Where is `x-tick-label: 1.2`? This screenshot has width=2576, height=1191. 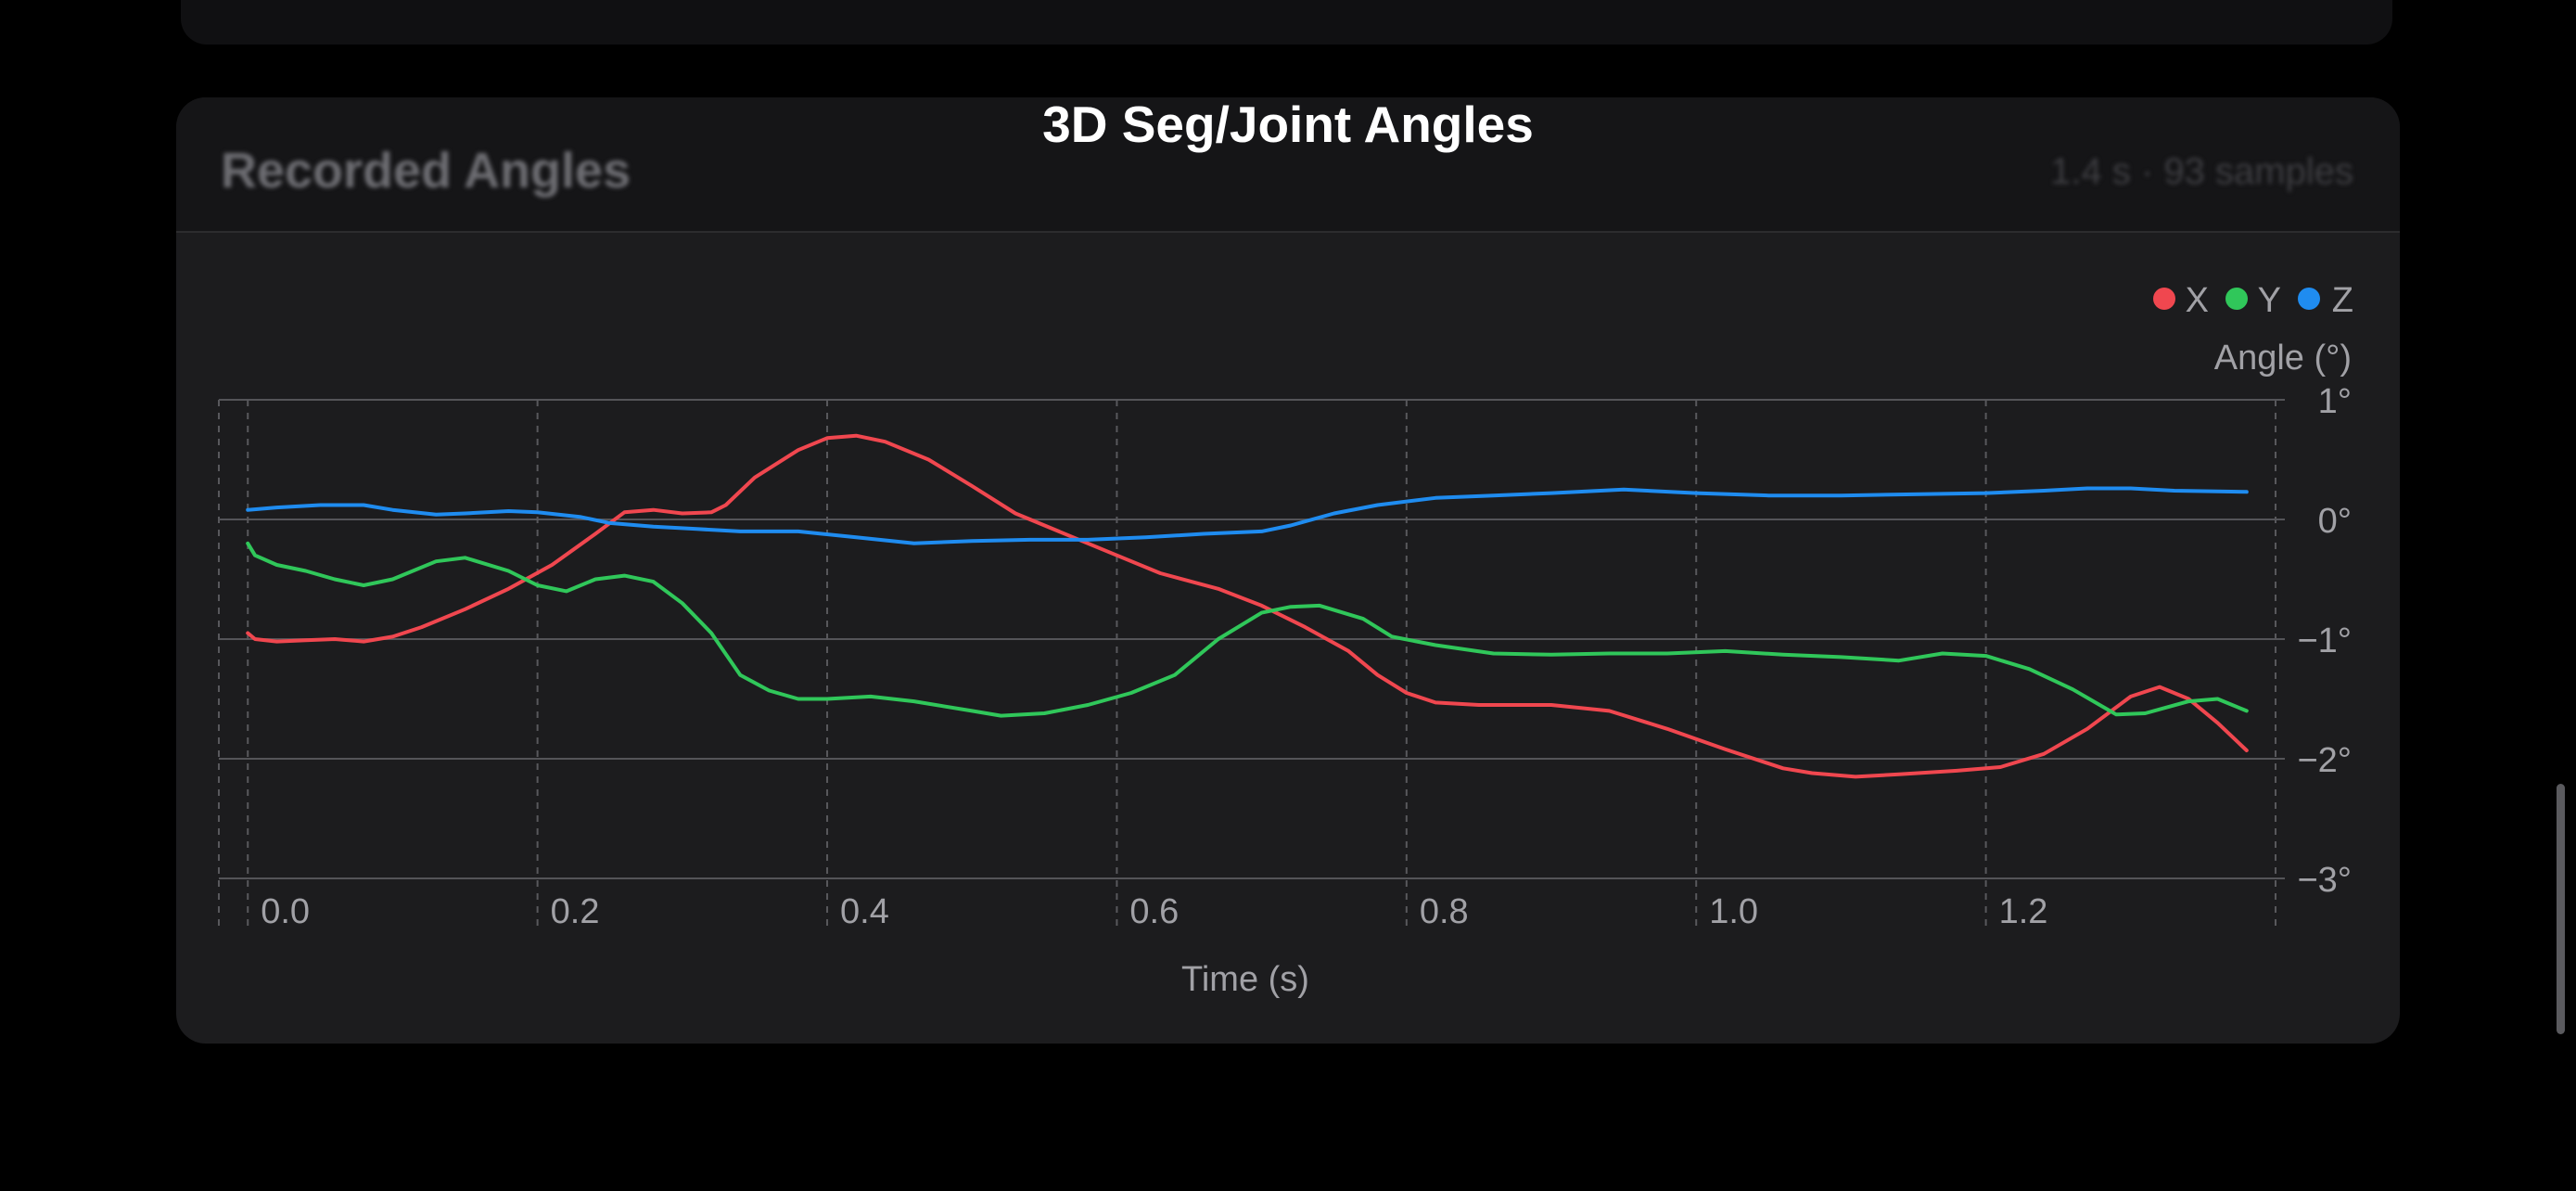 x-tick-label: 1.2 is located at coordinates (2023, 911).